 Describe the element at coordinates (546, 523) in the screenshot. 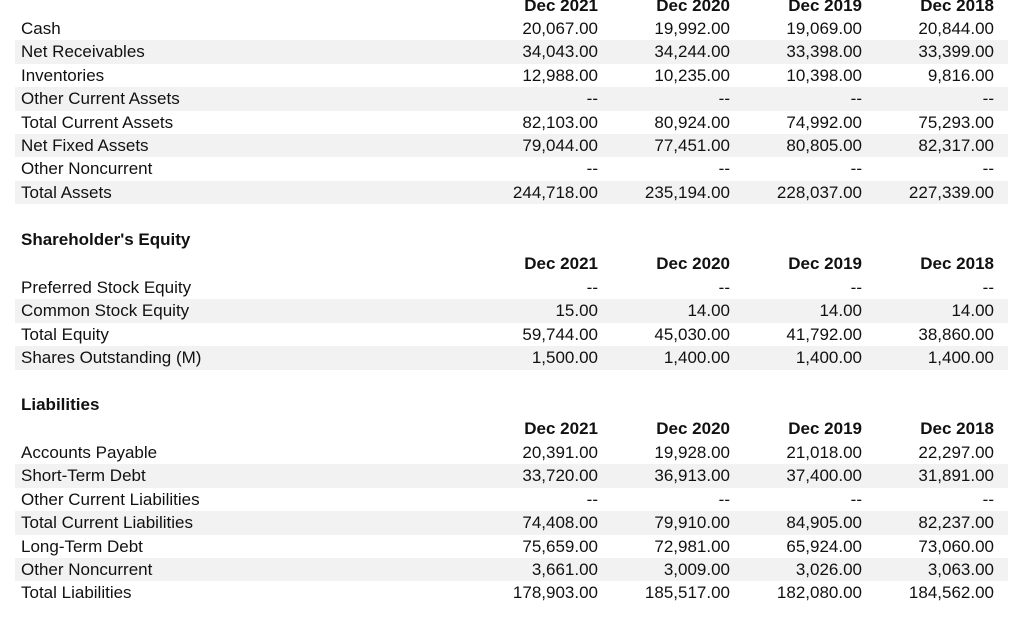

I see `value-cell: 74,408.00` at that location.